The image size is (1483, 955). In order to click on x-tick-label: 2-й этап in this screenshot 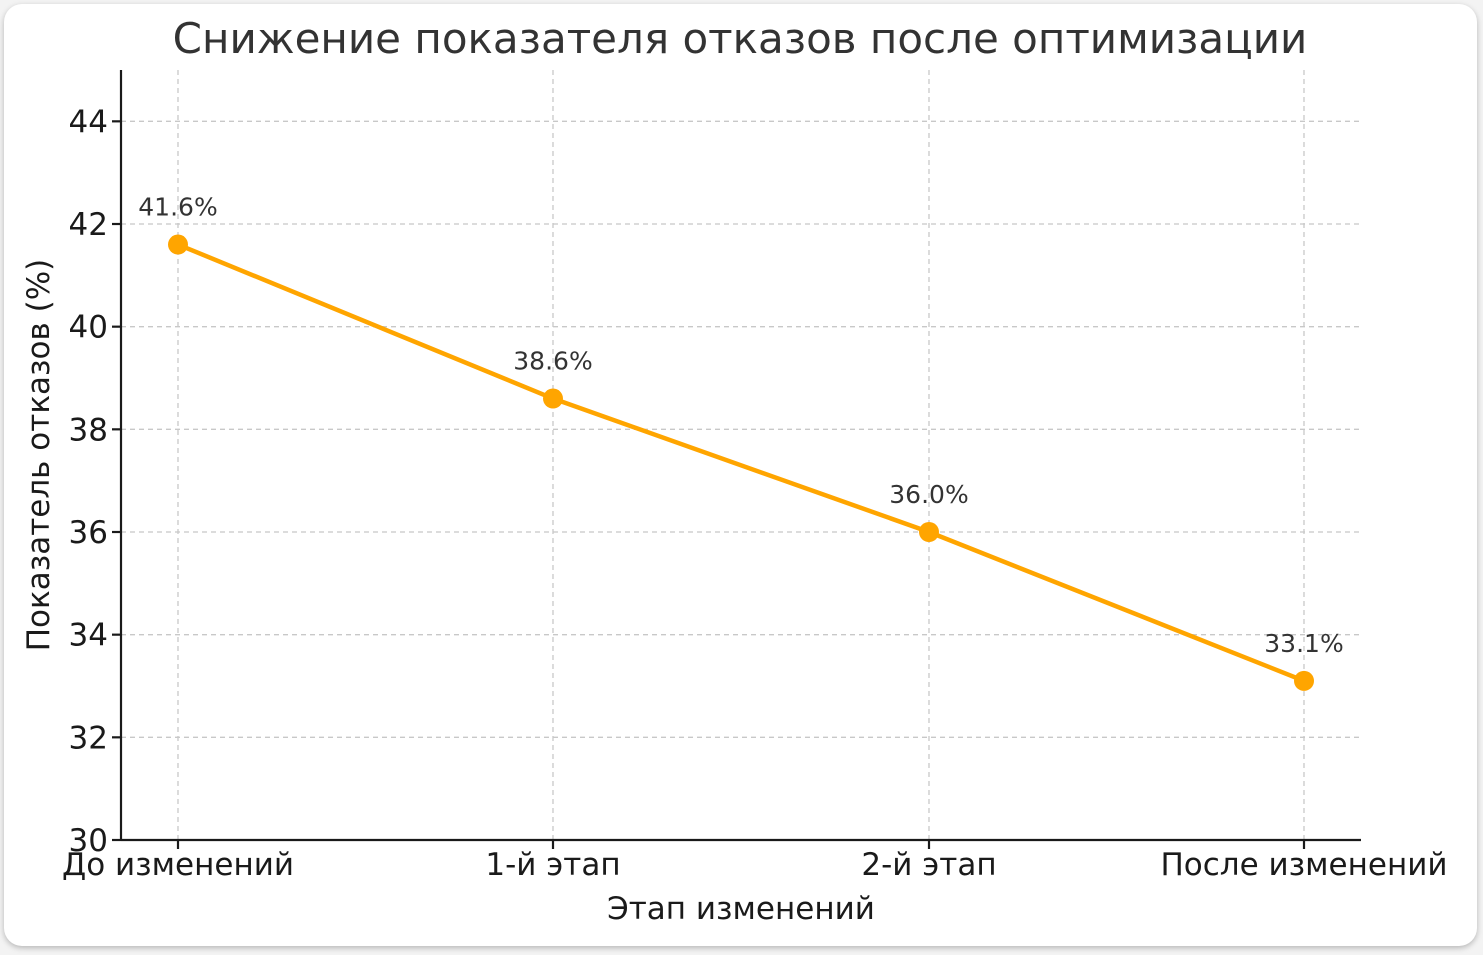, I will do `click(928, 865)`.